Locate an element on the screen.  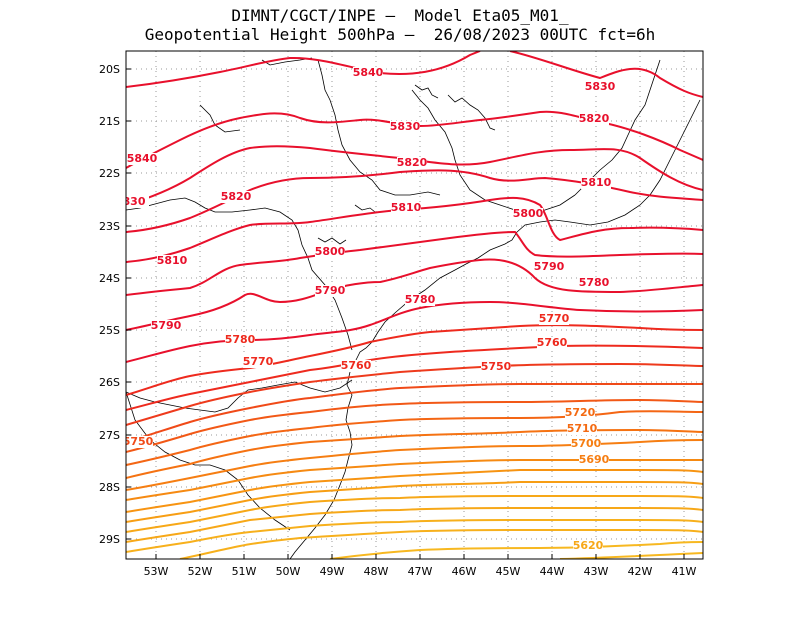
longitude-labels: 53W 52W 51W 50W 49W 48W 47W 46W 45W 44W 43W 42W 41W is located at coordinates (420, 571).